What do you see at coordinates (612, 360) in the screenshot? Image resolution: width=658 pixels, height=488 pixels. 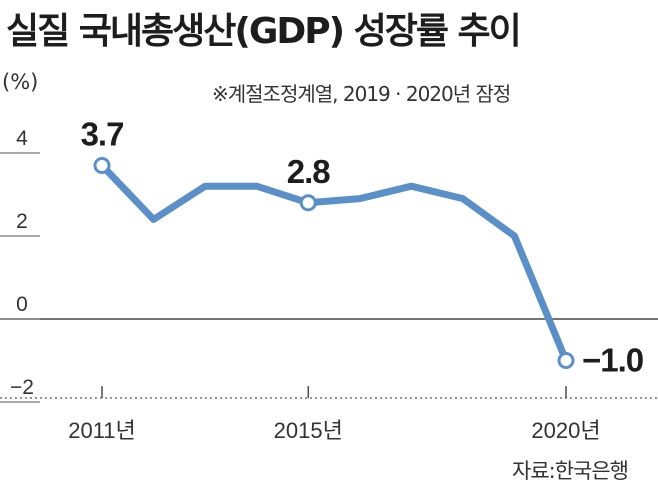 I see `data-label-2020: −1.0` at bounding box center [612, 360].